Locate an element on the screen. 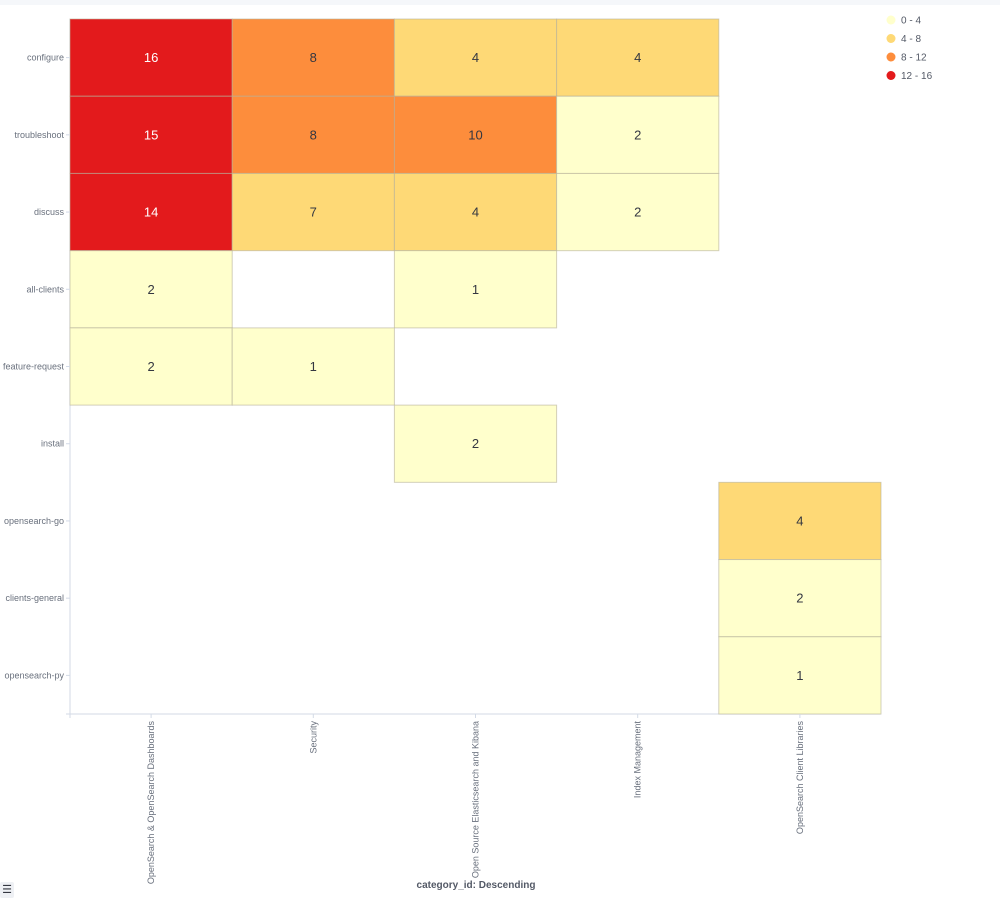  x-tick-label: Security is located at coordinates (313, 737).